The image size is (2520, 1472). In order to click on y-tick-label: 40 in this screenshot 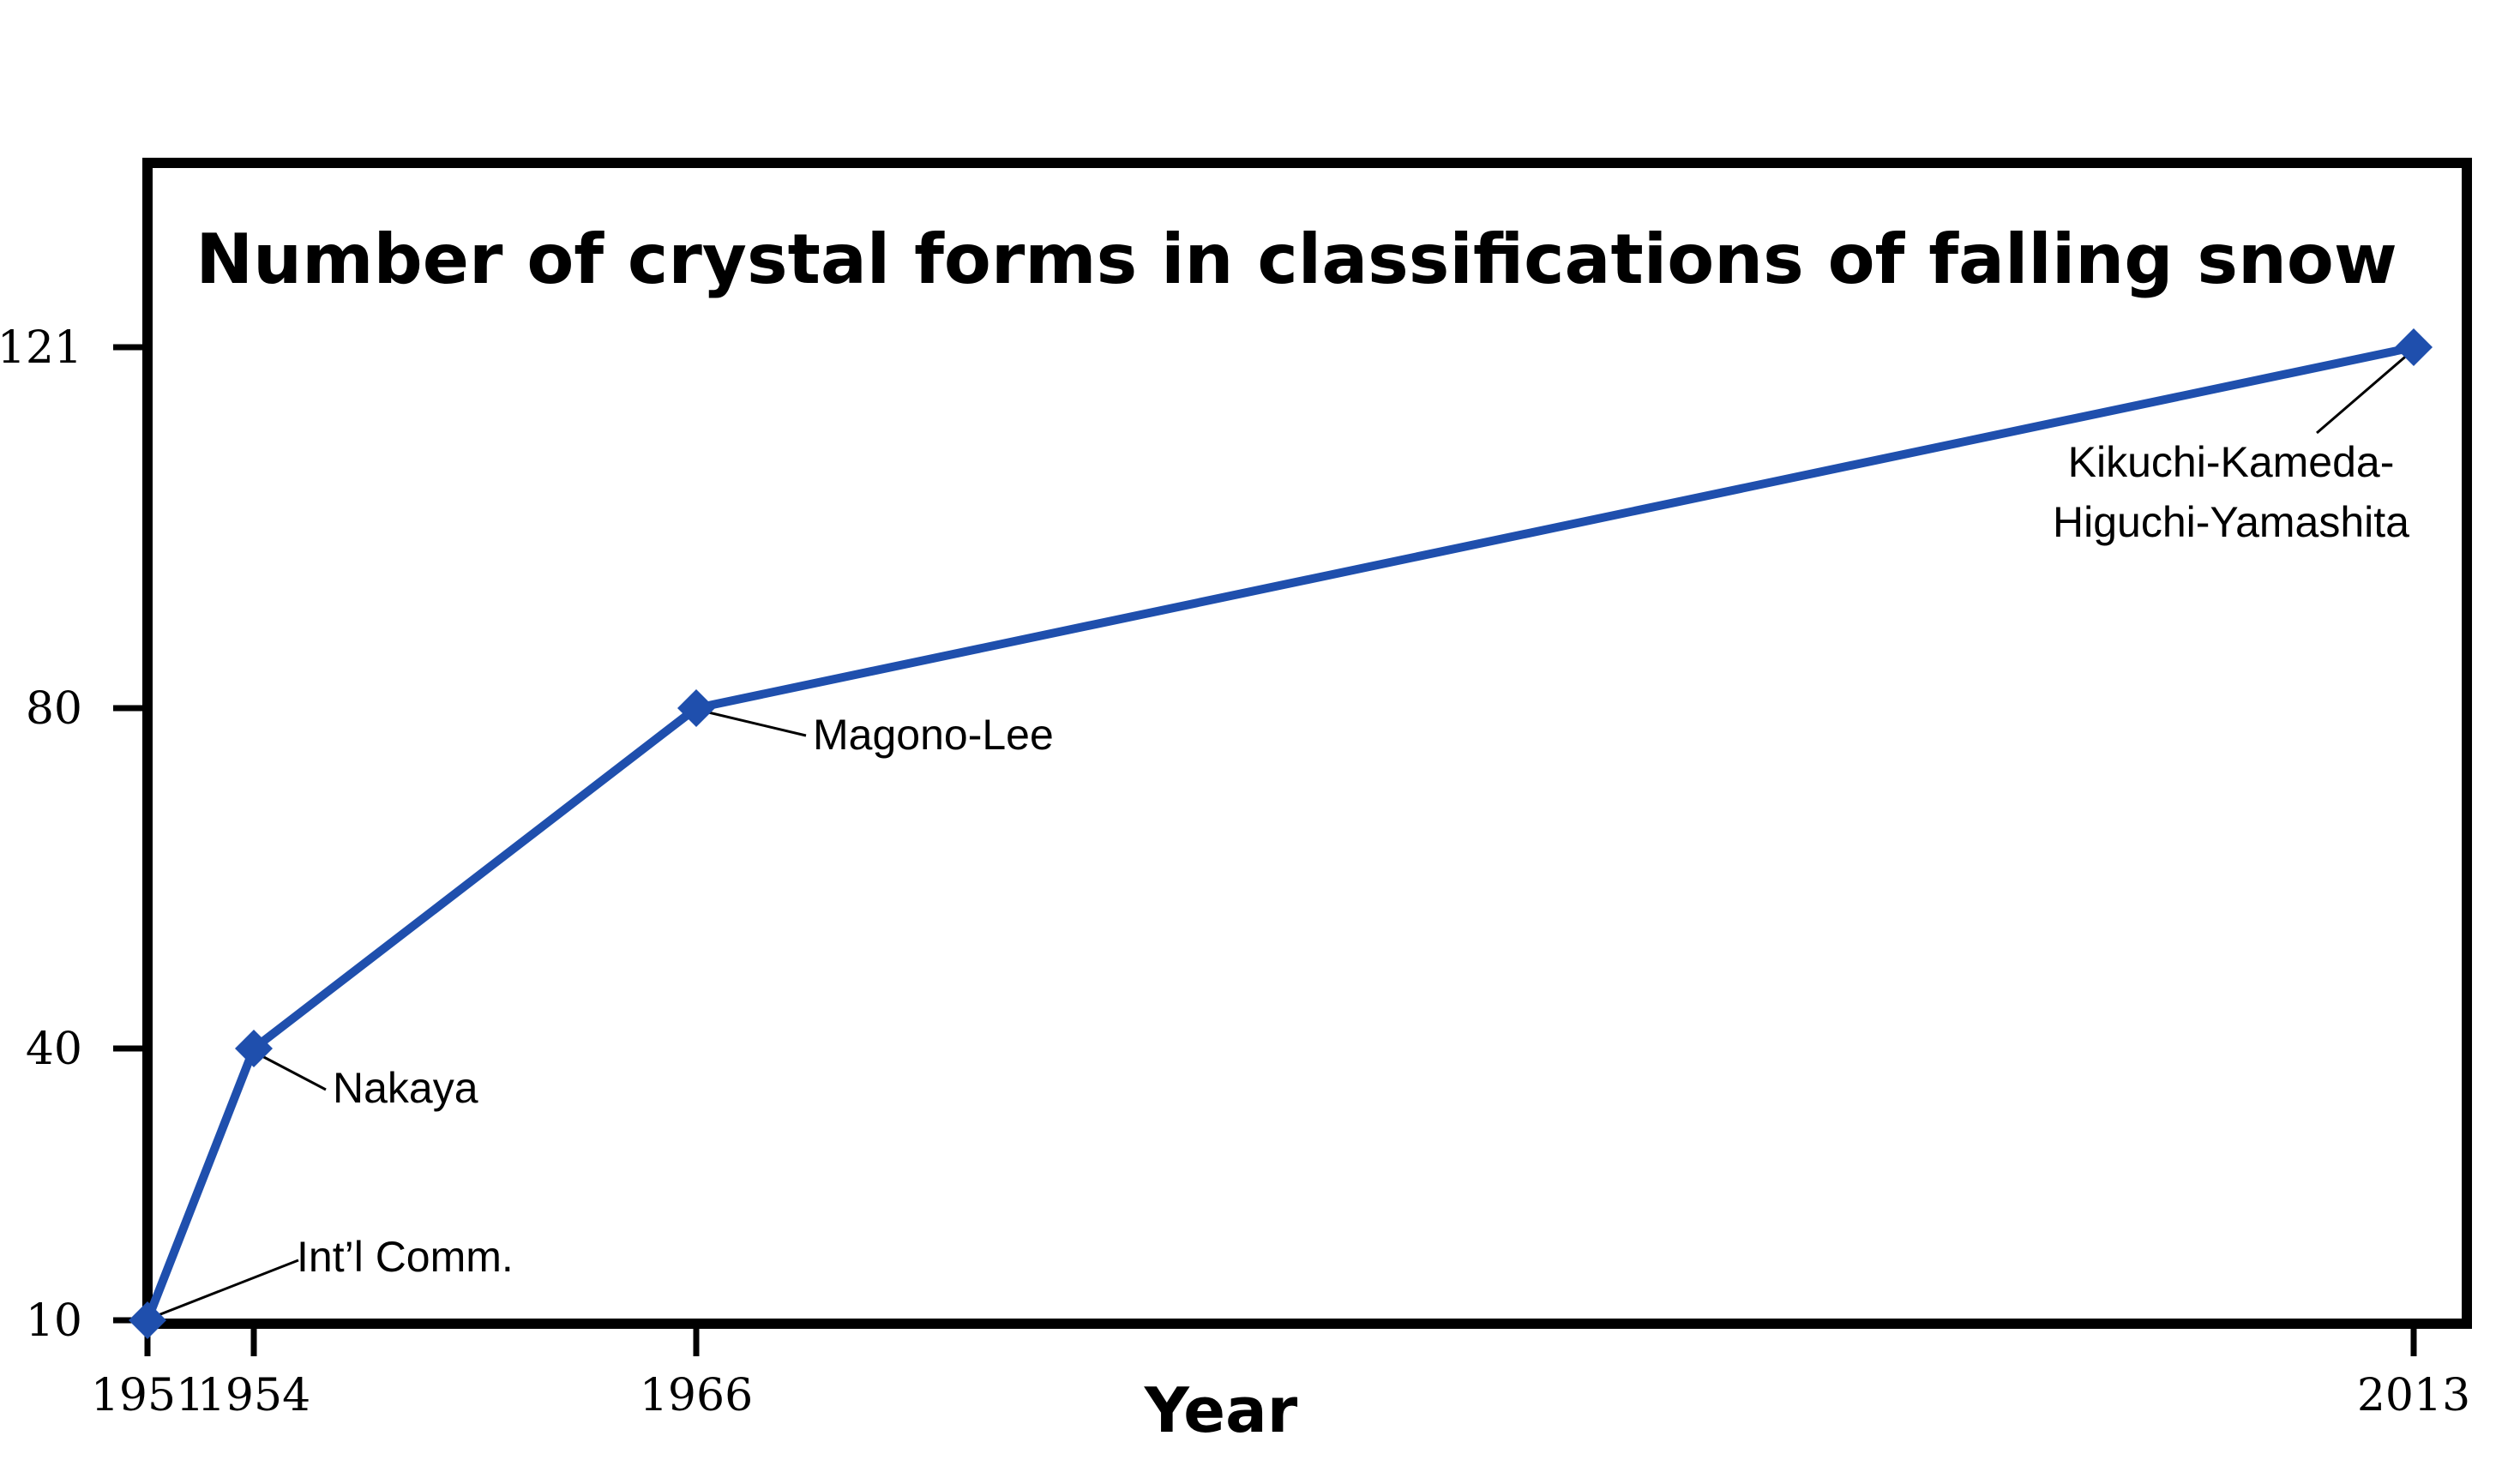, I will do `click(54, 1050)`.